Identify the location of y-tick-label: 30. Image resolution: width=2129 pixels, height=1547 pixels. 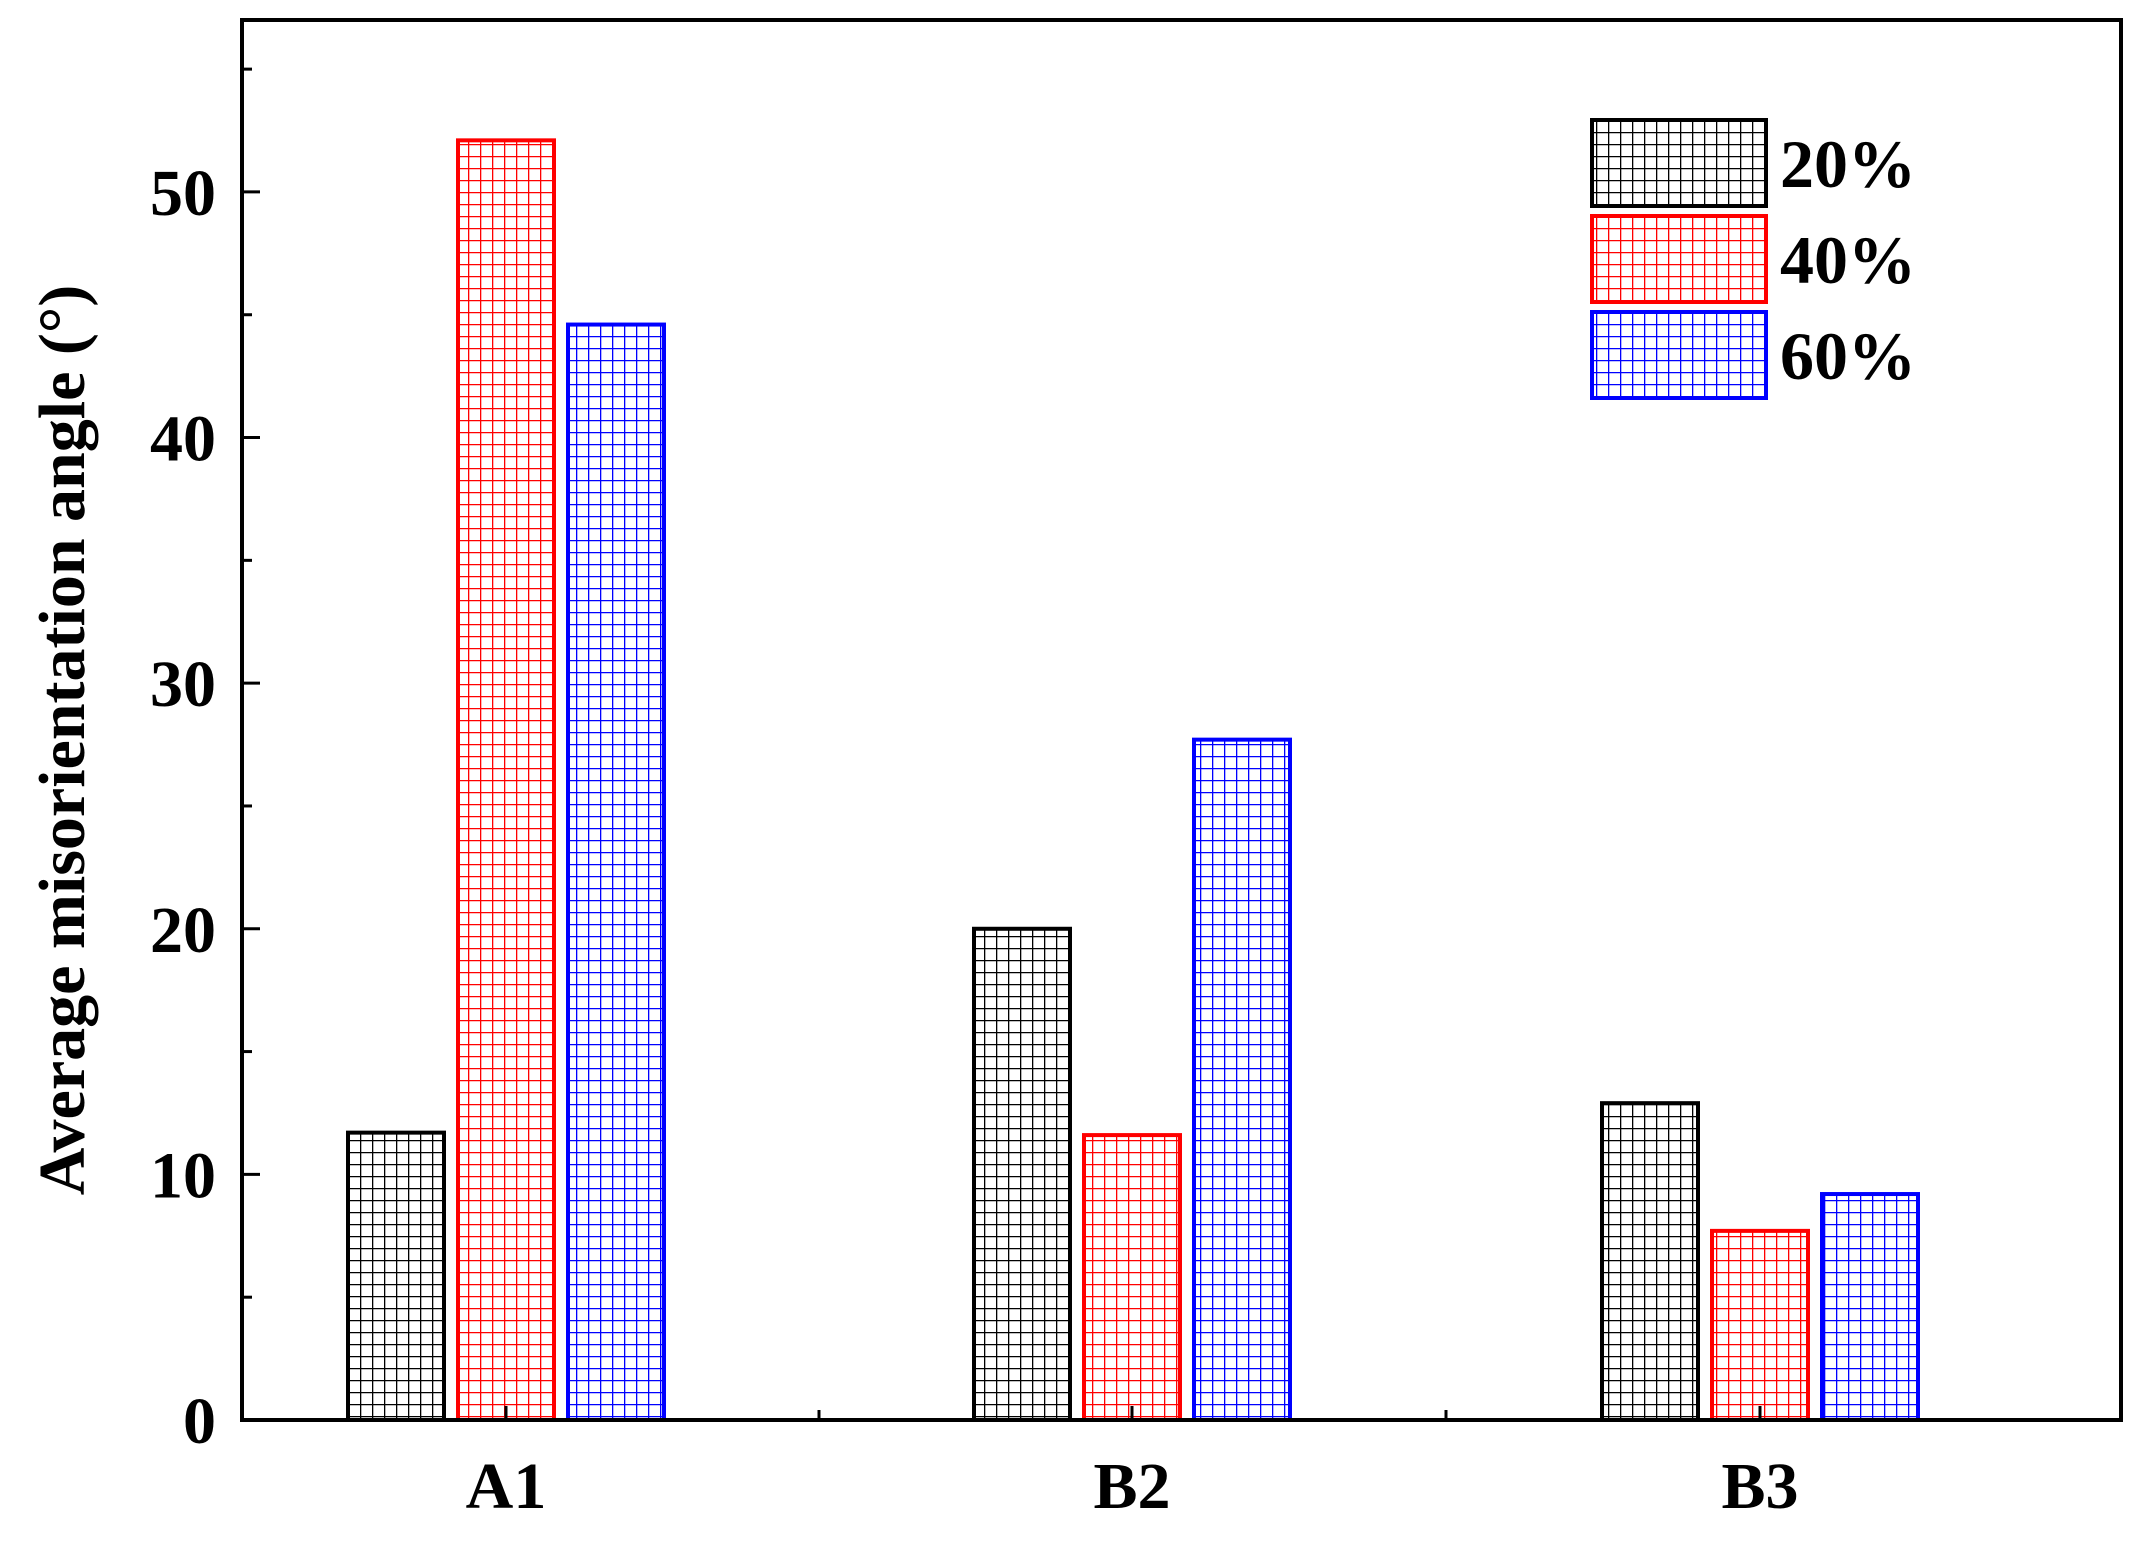
(183, 684).